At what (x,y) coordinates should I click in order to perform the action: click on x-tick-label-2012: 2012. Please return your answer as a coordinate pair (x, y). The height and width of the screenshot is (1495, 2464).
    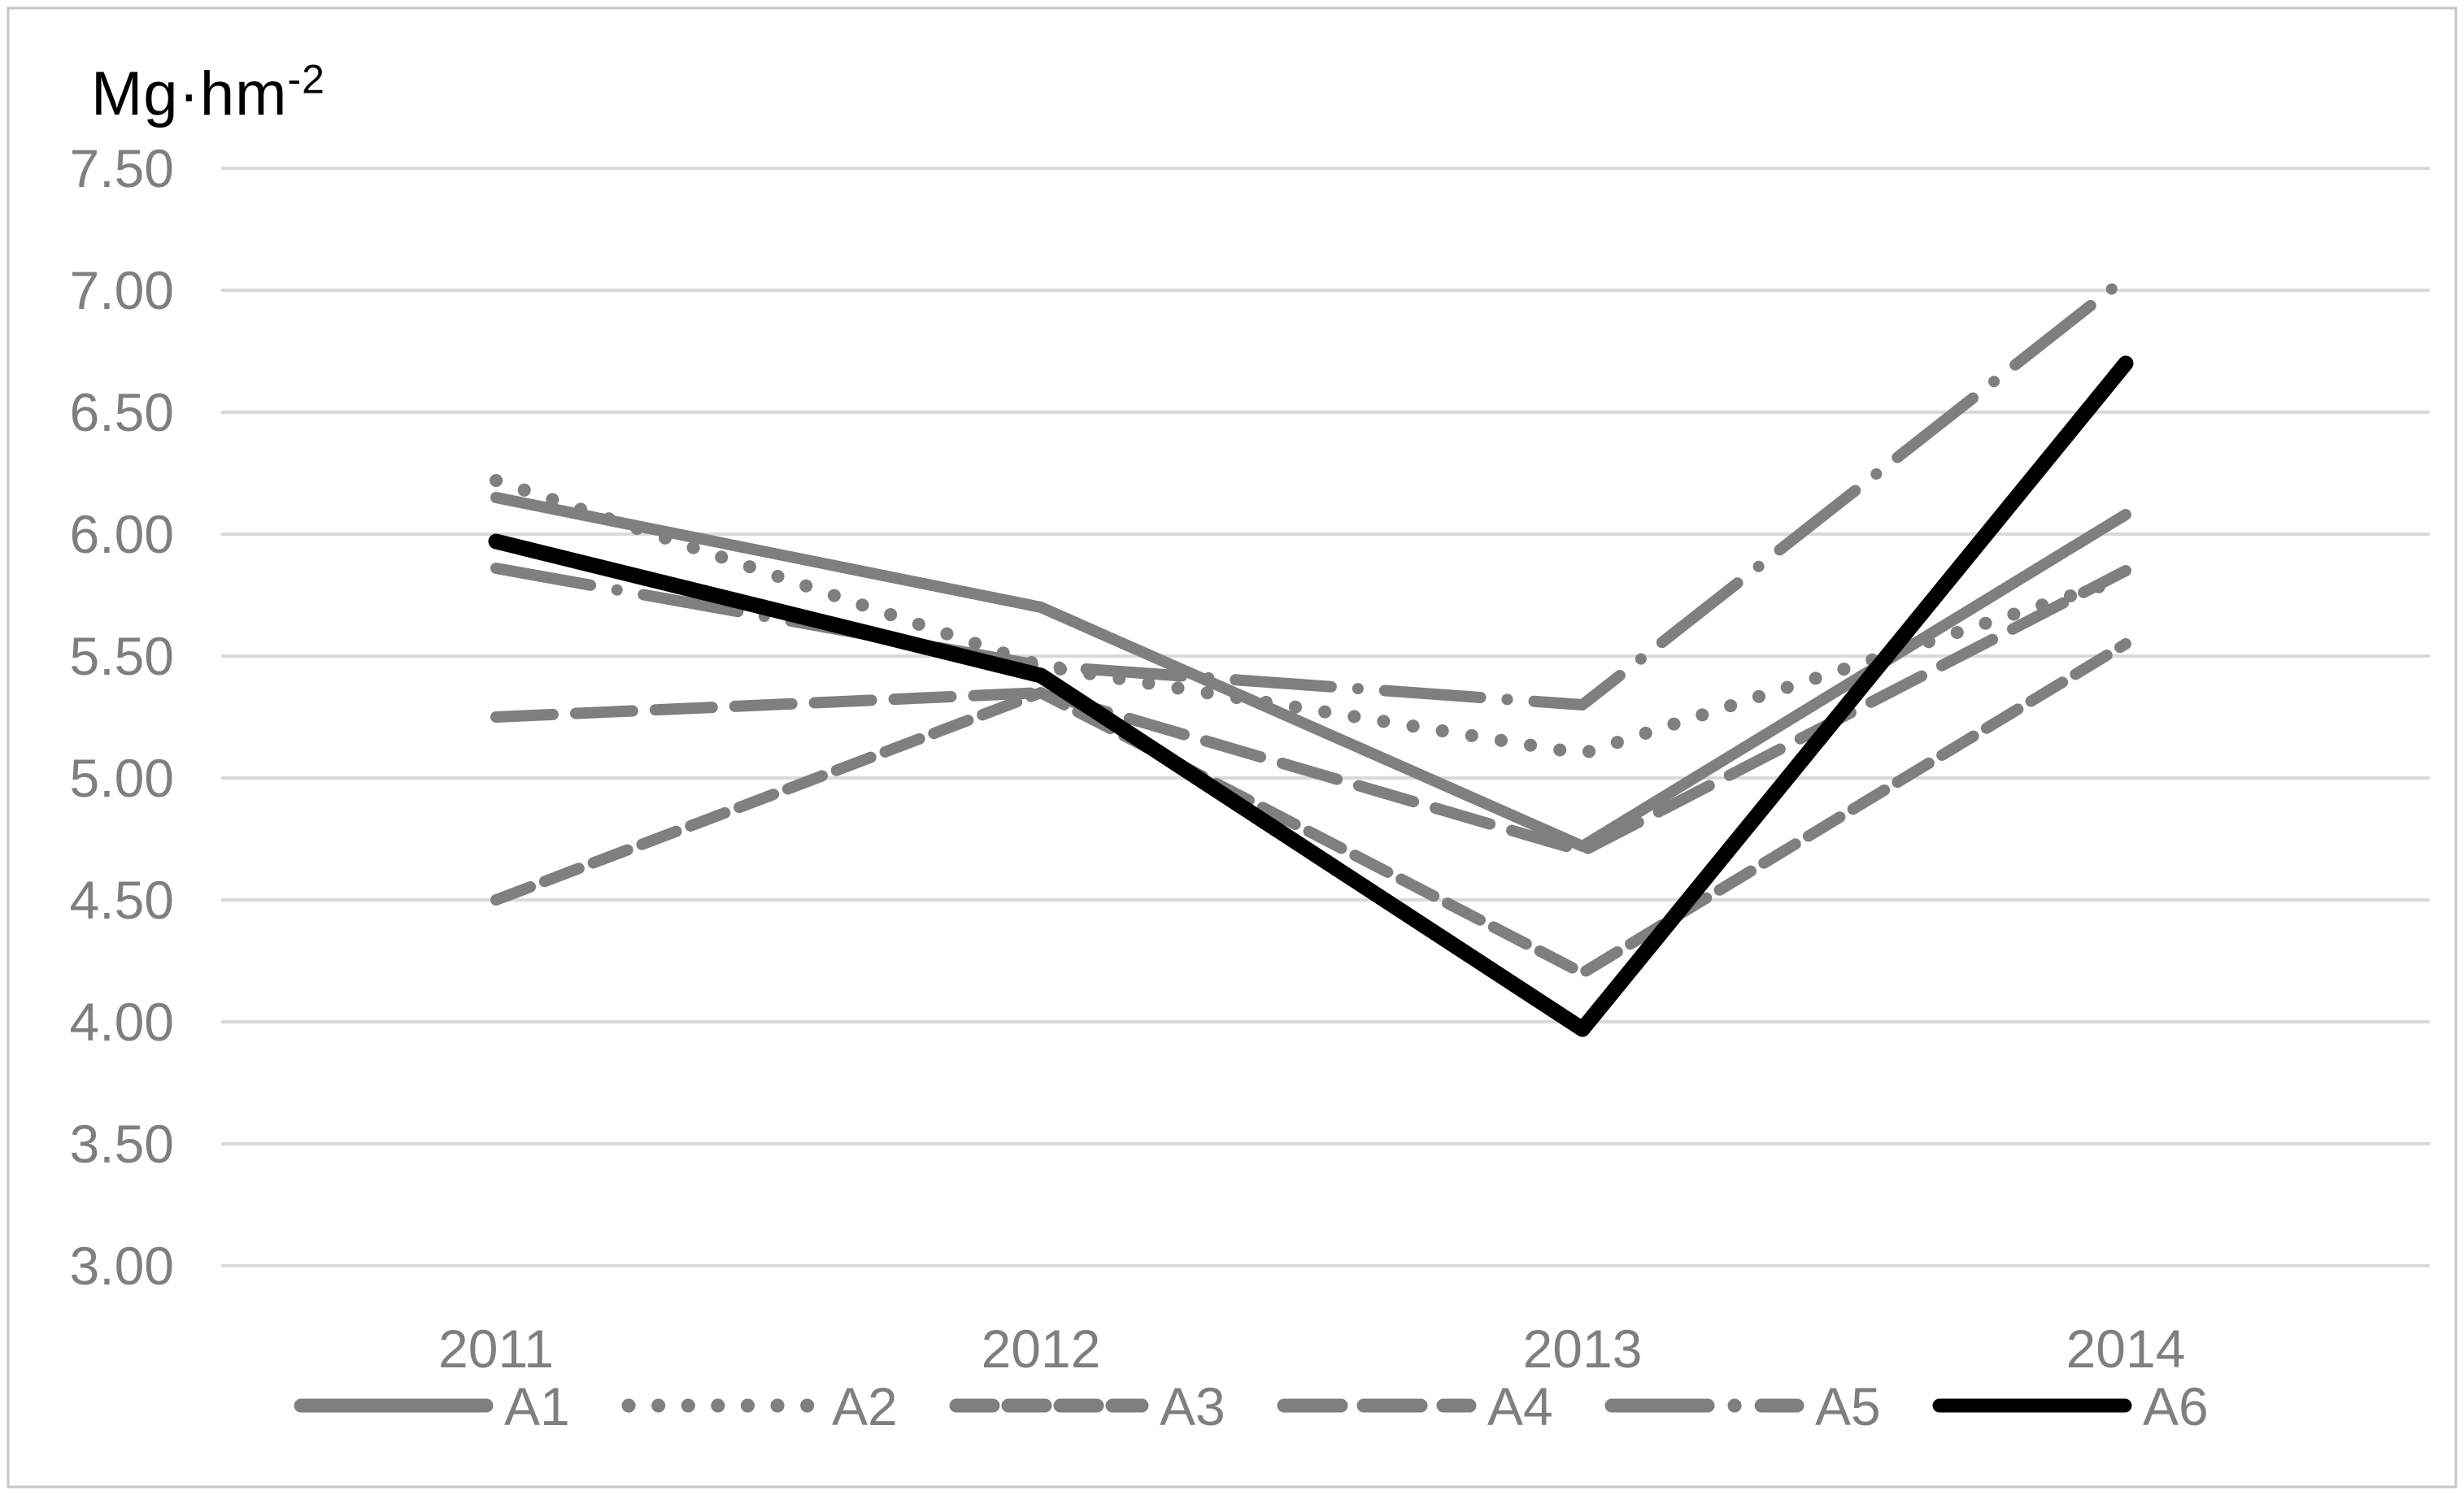
    Looking at the image, I should click on (1041, 1349).